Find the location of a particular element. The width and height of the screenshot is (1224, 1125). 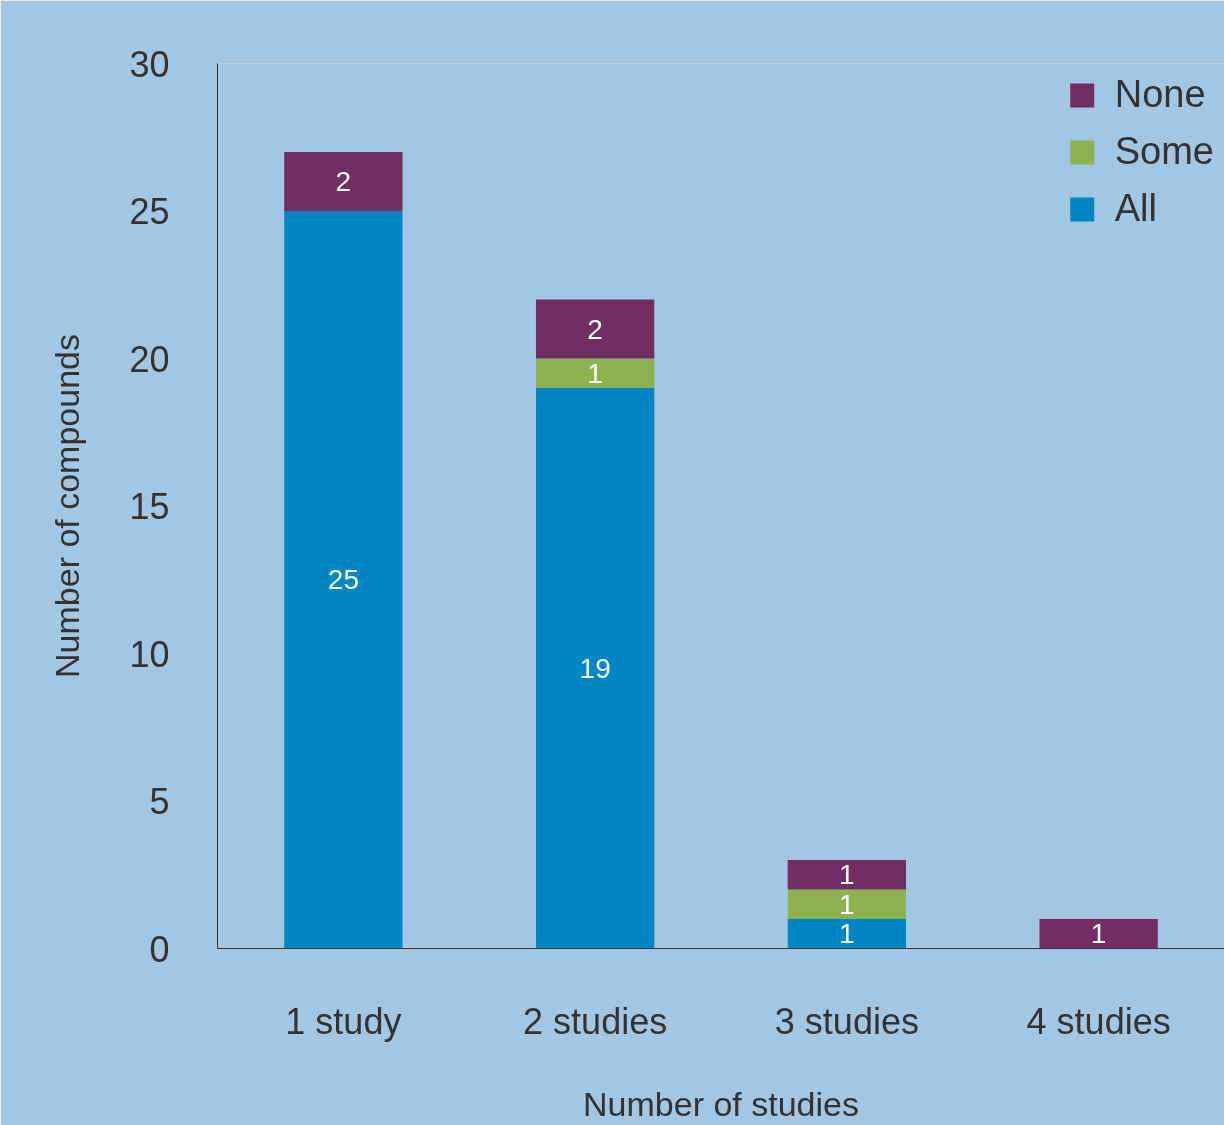

legend-label: None is located at coordinates (1160, 94).